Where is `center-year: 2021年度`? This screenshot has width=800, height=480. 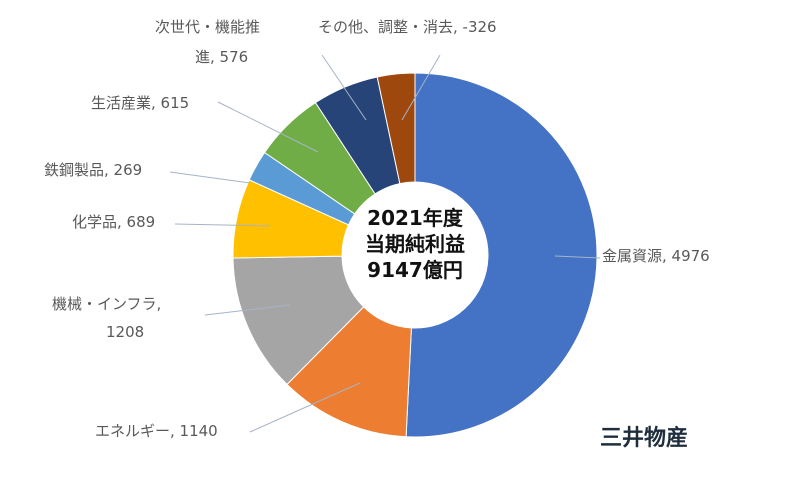
center-year: 2021年度 is located at coordinates (415, 218).